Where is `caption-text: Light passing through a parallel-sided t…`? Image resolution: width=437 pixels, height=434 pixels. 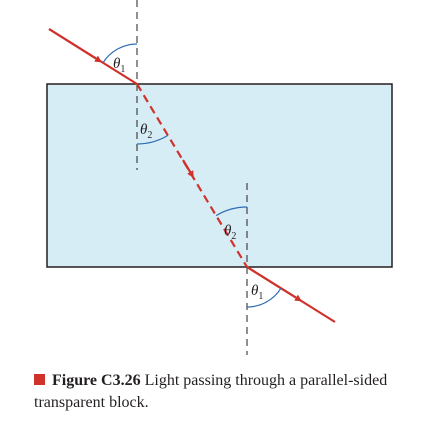 caption-text: Light passing through a parallel-sided t… is located at coordinates (211, 391).